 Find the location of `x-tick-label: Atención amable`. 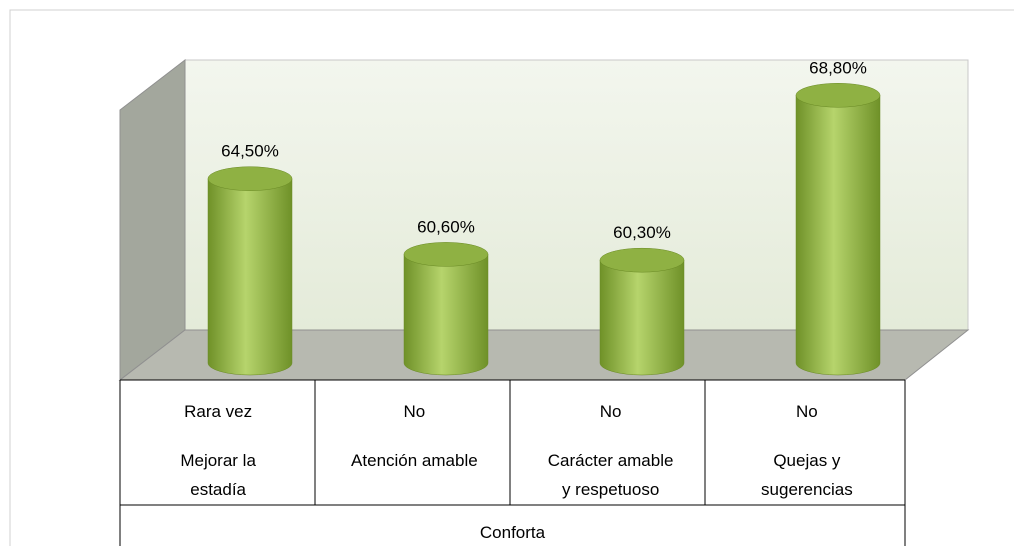

x-tick-label: Atención amable is located at coordinates (414, 460).